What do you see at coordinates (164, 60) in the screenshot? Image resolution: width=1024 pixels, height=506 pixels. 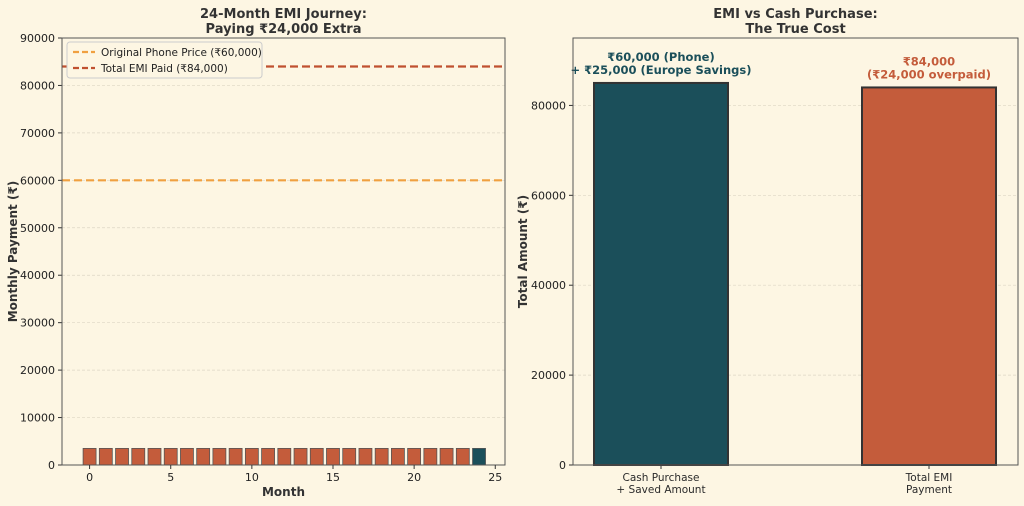 I see `legend` at bounding box center [164, 60].